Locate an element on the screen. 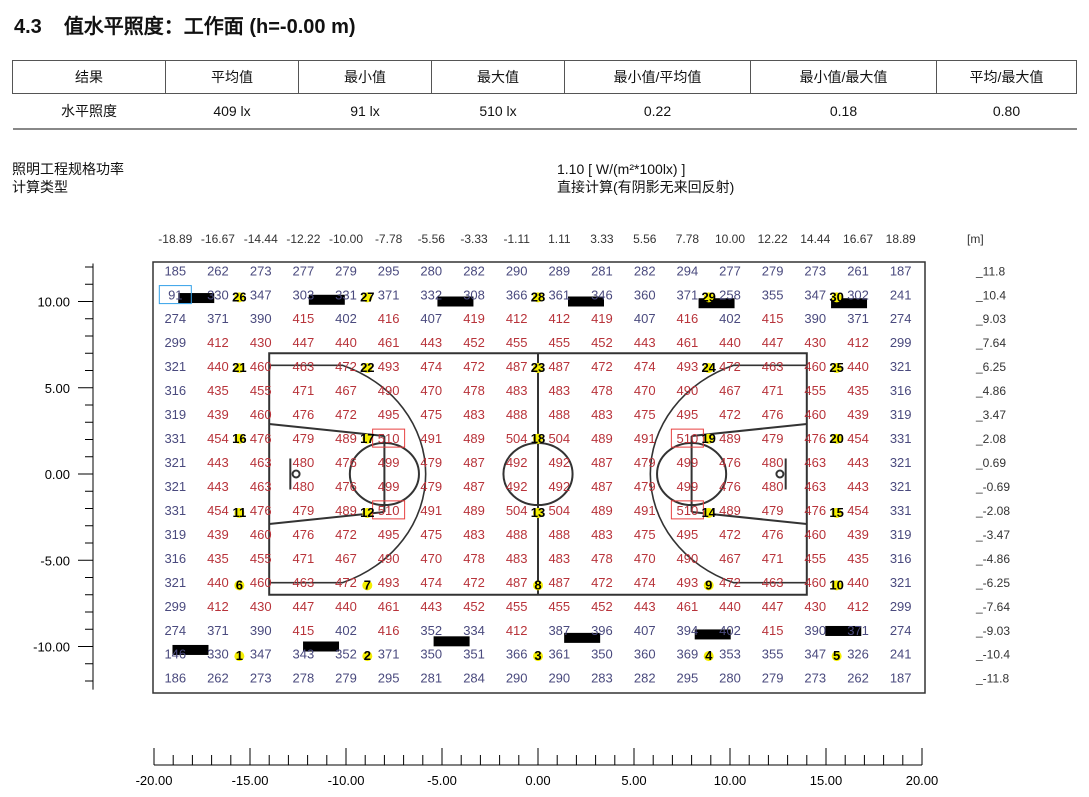  grid-value: 452 is located at coordinates (474, 606).